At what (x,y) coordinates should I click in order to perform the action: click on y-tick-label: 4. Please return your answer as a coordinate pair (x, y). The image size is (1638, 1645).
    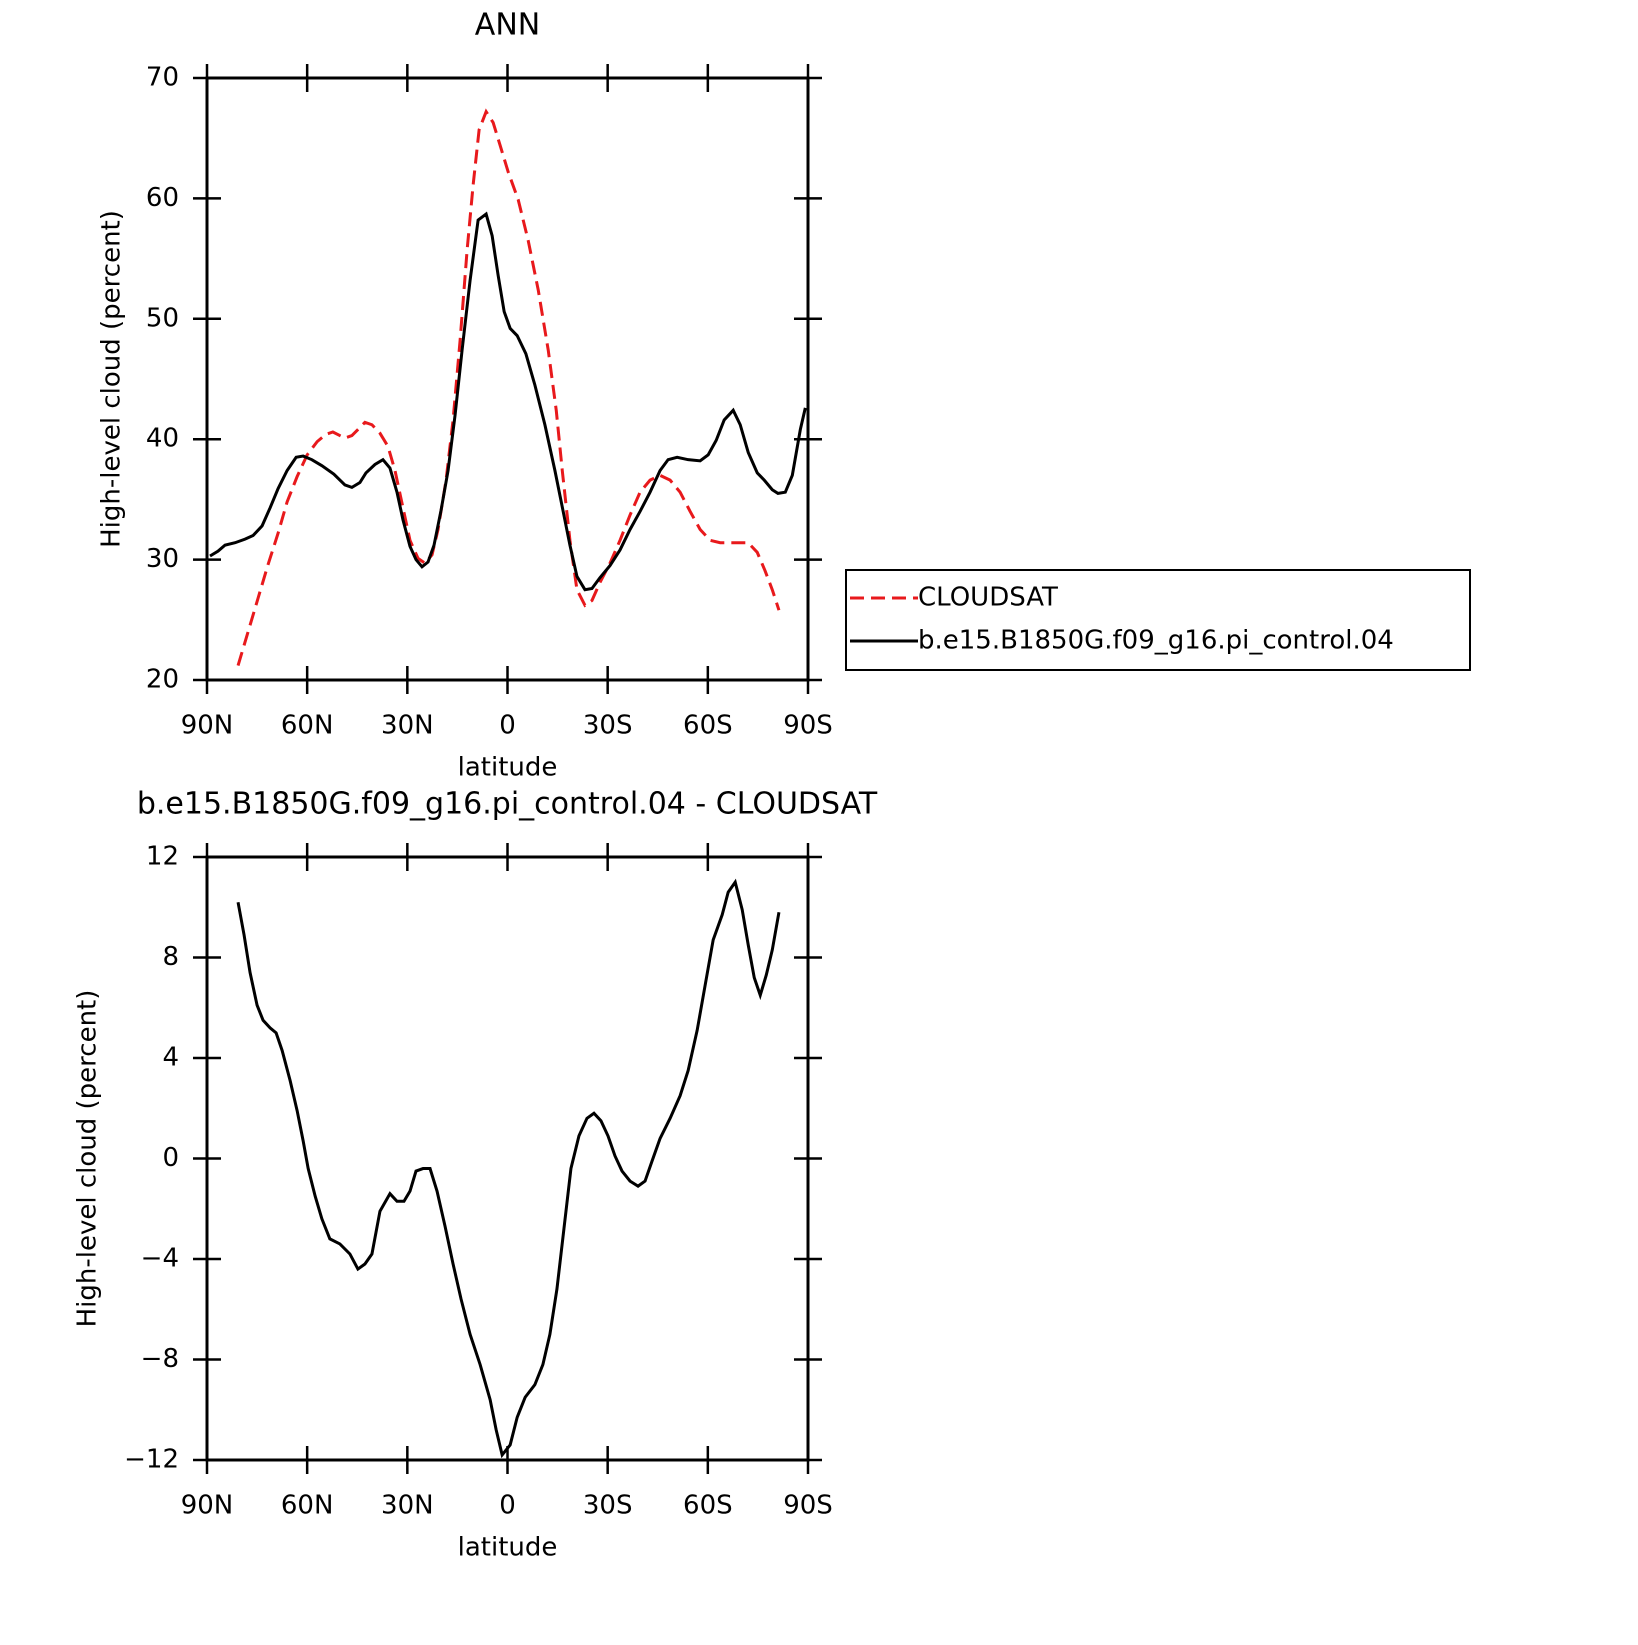
    Looking at the image, I should click on (170, 1058).